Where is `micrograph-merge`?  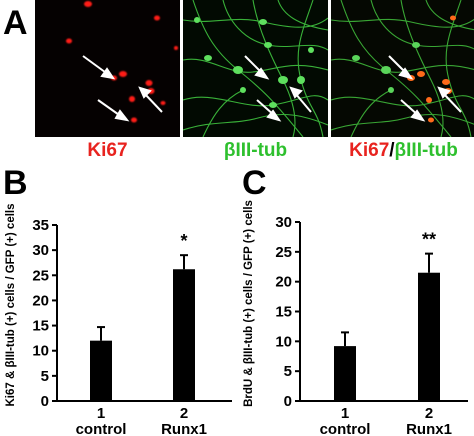
micrograph-merge is located at coordinates (402, 68).